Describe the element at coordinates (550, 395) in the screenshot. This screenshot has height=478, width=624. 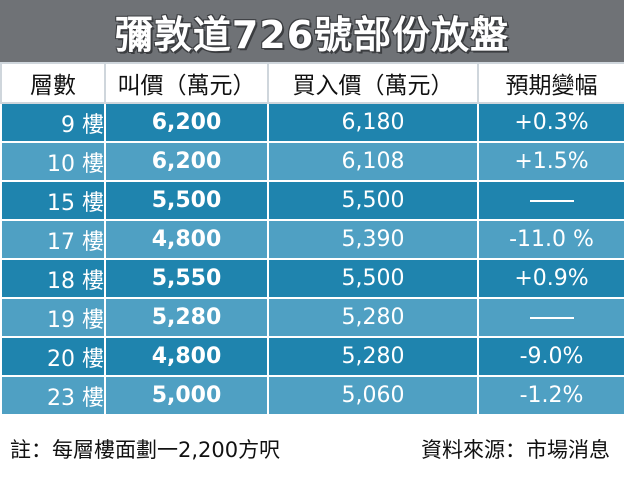
I see `cell-expected-change: -1.2%` at that location.